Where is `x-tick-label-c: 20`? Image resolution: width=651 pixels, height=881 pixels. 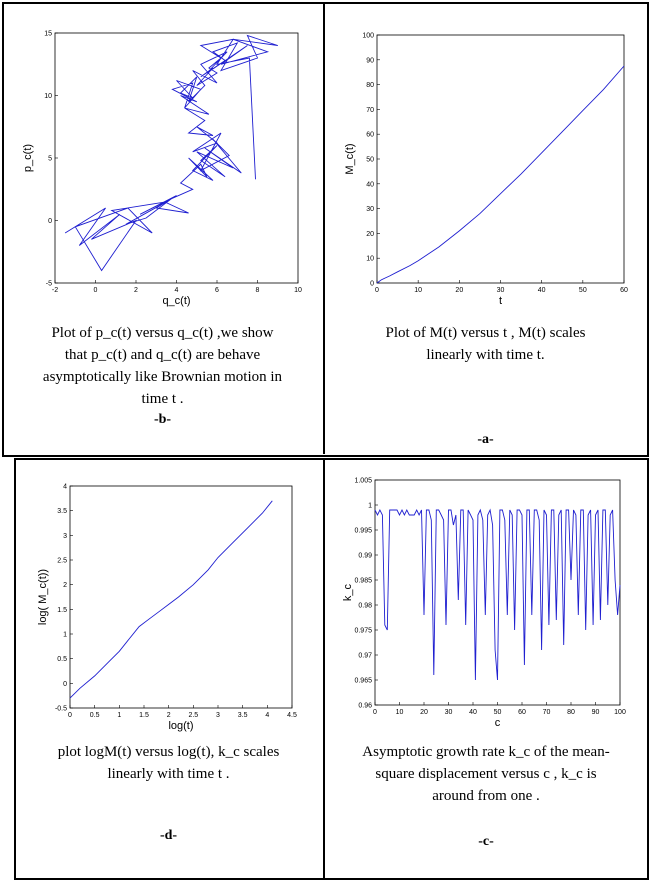
x-tick-label-c: 20 is located at coordinates (424, 712).